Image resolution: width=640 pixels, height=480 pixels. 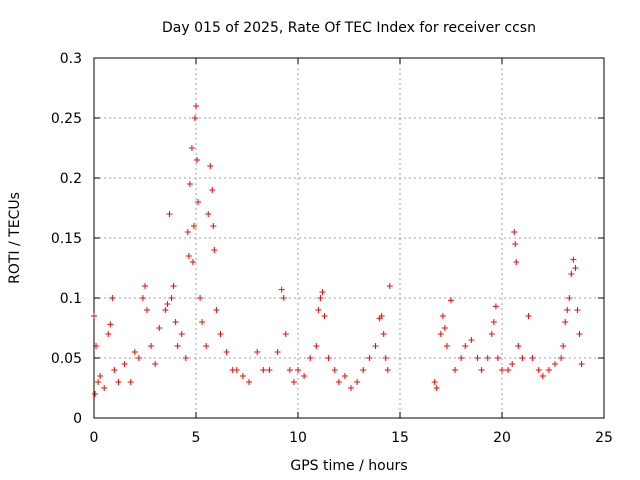 I want to click on x-tick-label: 20, so click(x=502, y=438).